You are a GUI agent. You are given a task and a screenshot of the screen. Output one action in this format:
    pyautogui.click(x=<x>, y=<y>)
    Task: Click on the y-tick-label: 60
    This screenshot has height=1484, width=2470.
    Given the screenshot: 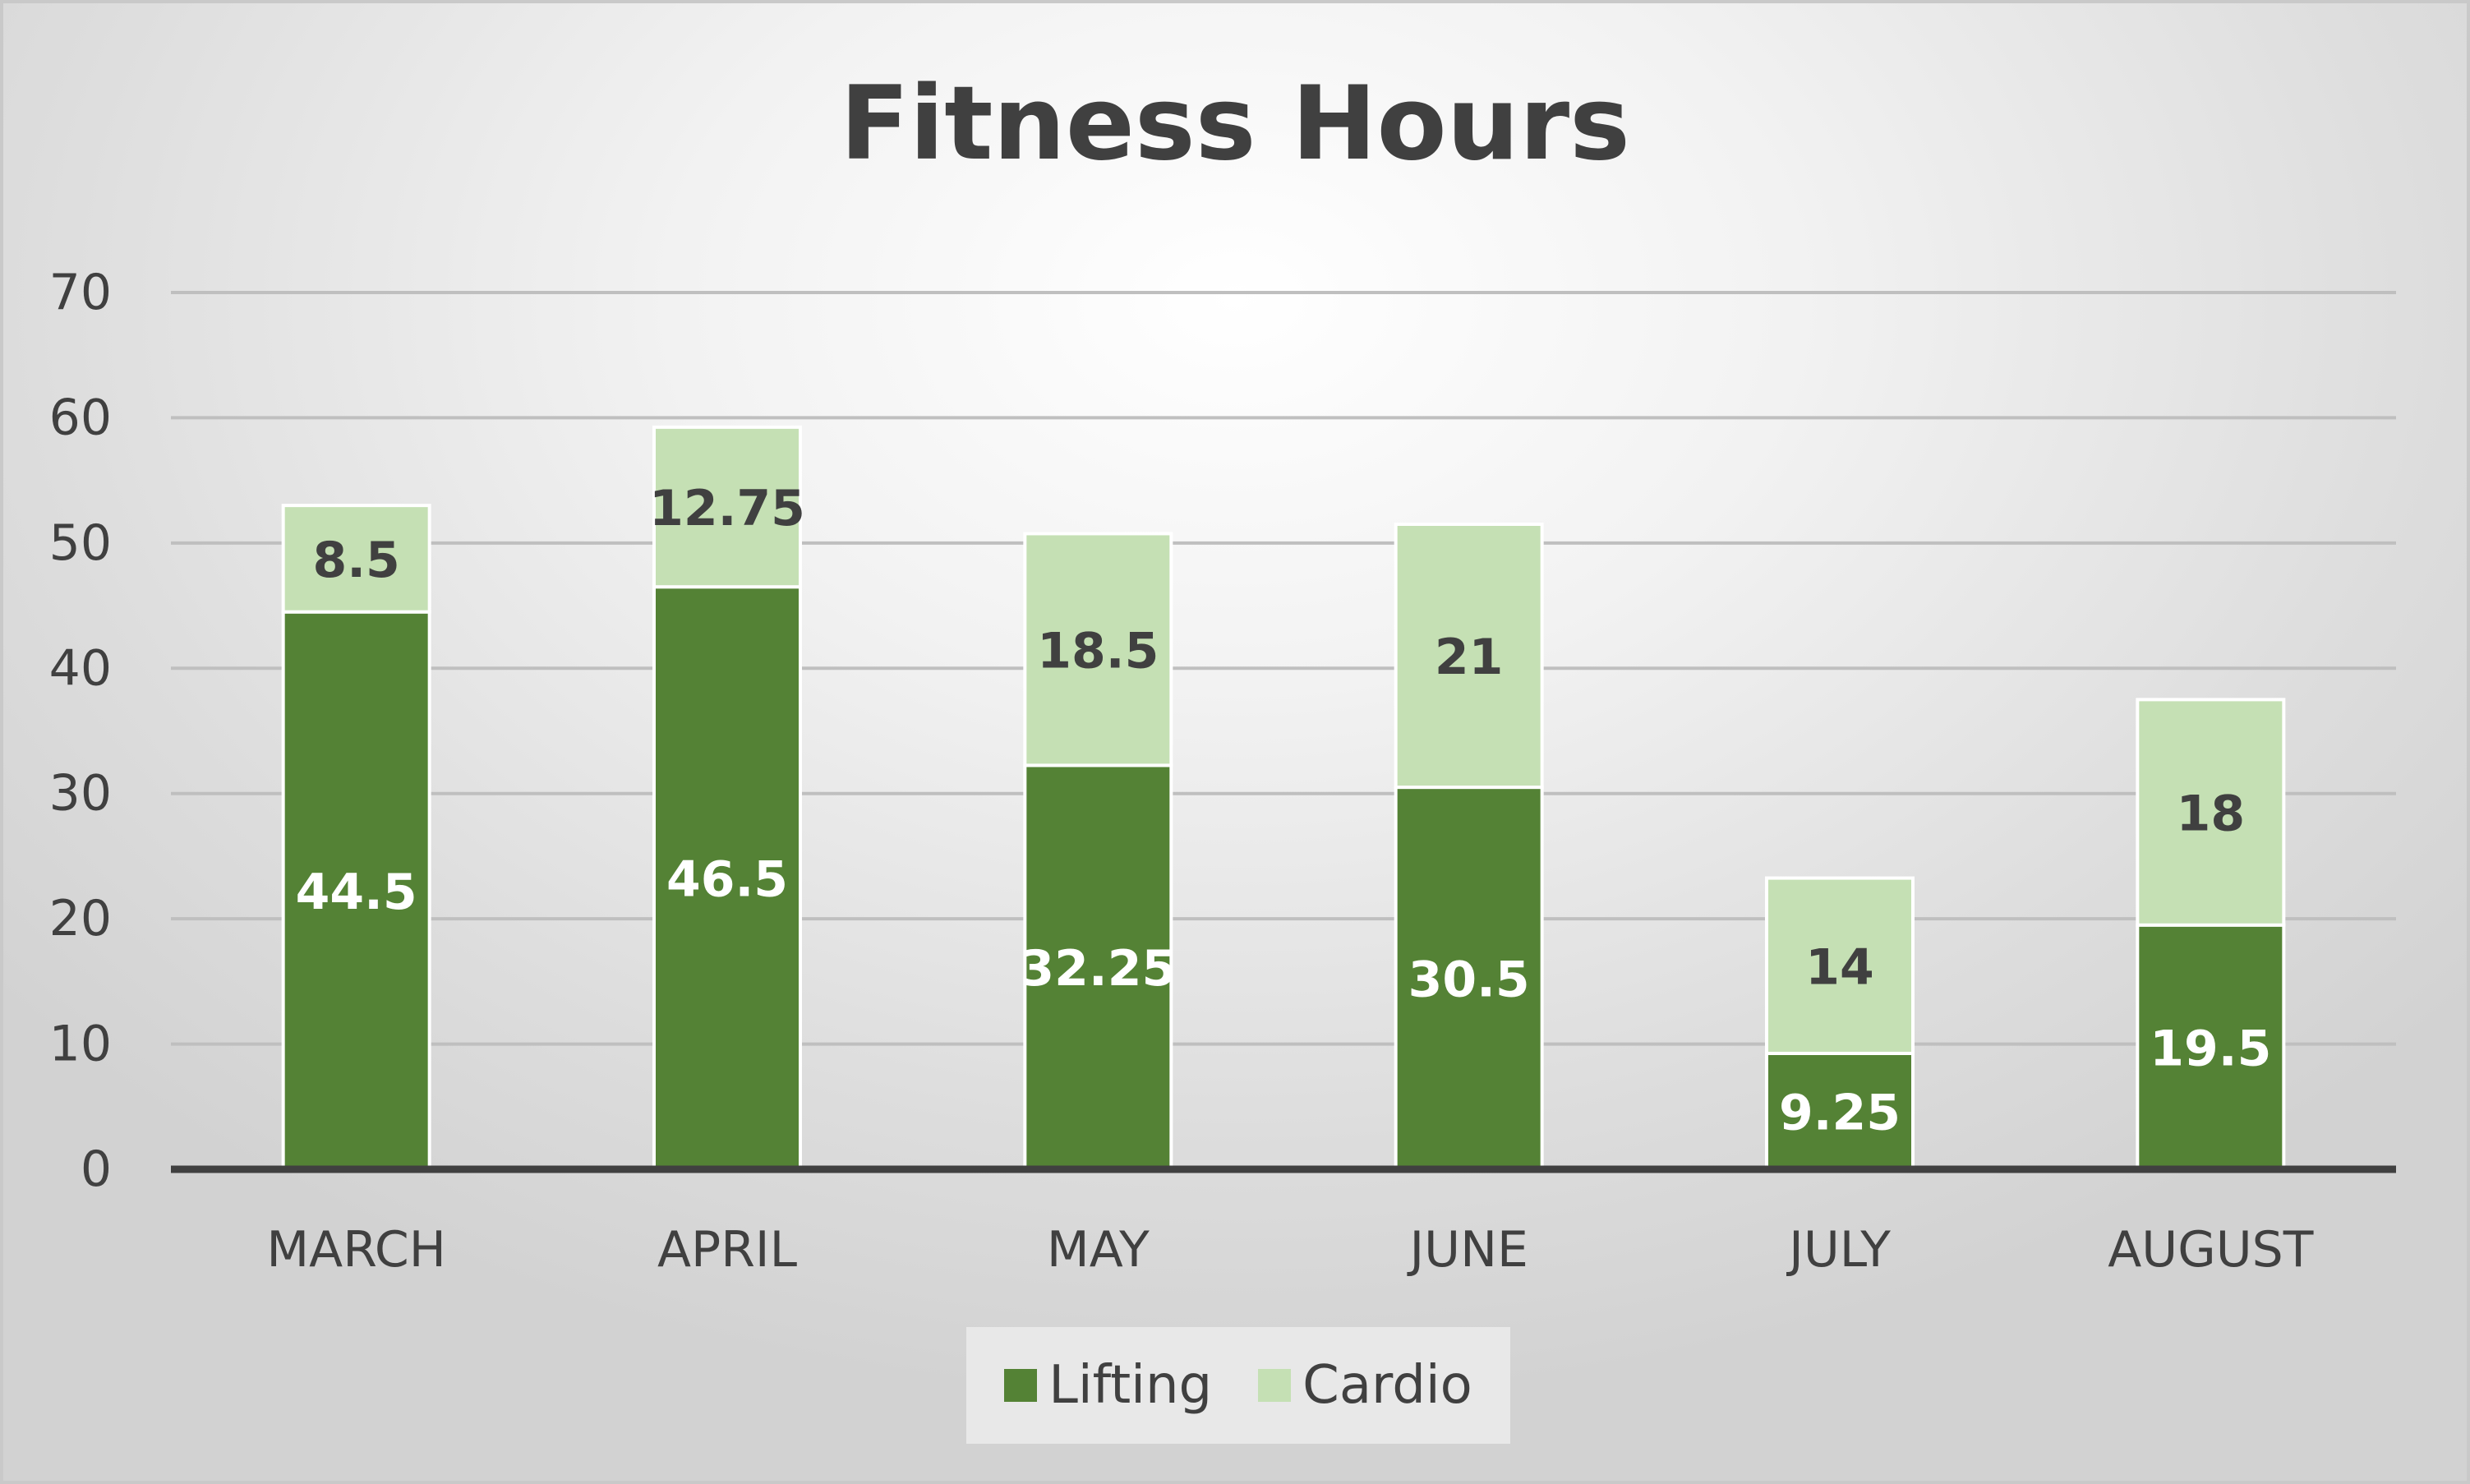 What is the action you would take?
    pyautogui.click(x=80, y=417)
    